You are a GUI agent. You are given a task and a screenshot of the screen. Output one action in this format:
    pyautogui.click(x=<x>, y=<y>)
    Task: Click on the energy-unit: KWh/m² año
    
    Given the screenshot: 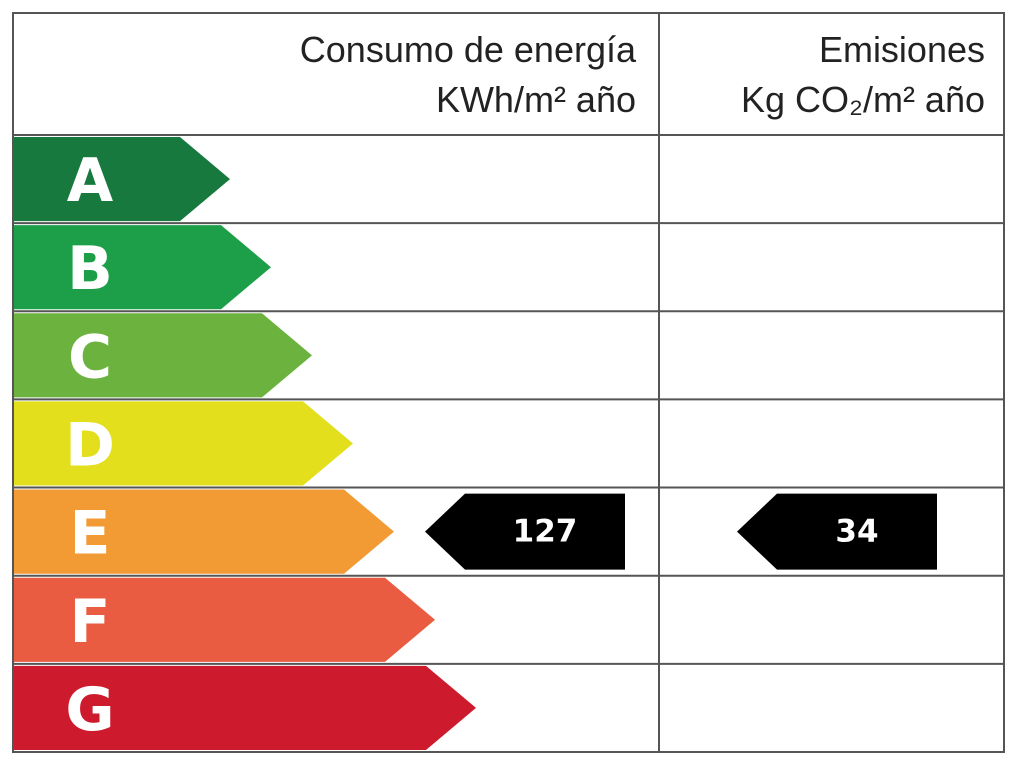 What is the action you would take?
    pyautogui.click(x=536, y=99)
    